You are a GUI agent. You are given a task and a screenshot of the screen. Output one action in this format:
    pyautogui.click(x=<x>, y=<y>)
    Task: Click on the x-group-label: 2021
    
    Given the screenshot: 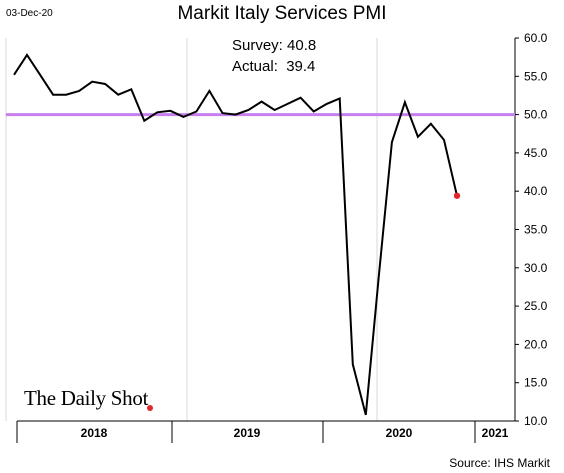 What is the action you would take?
    pyautogui.click(x=495, y=433)
    